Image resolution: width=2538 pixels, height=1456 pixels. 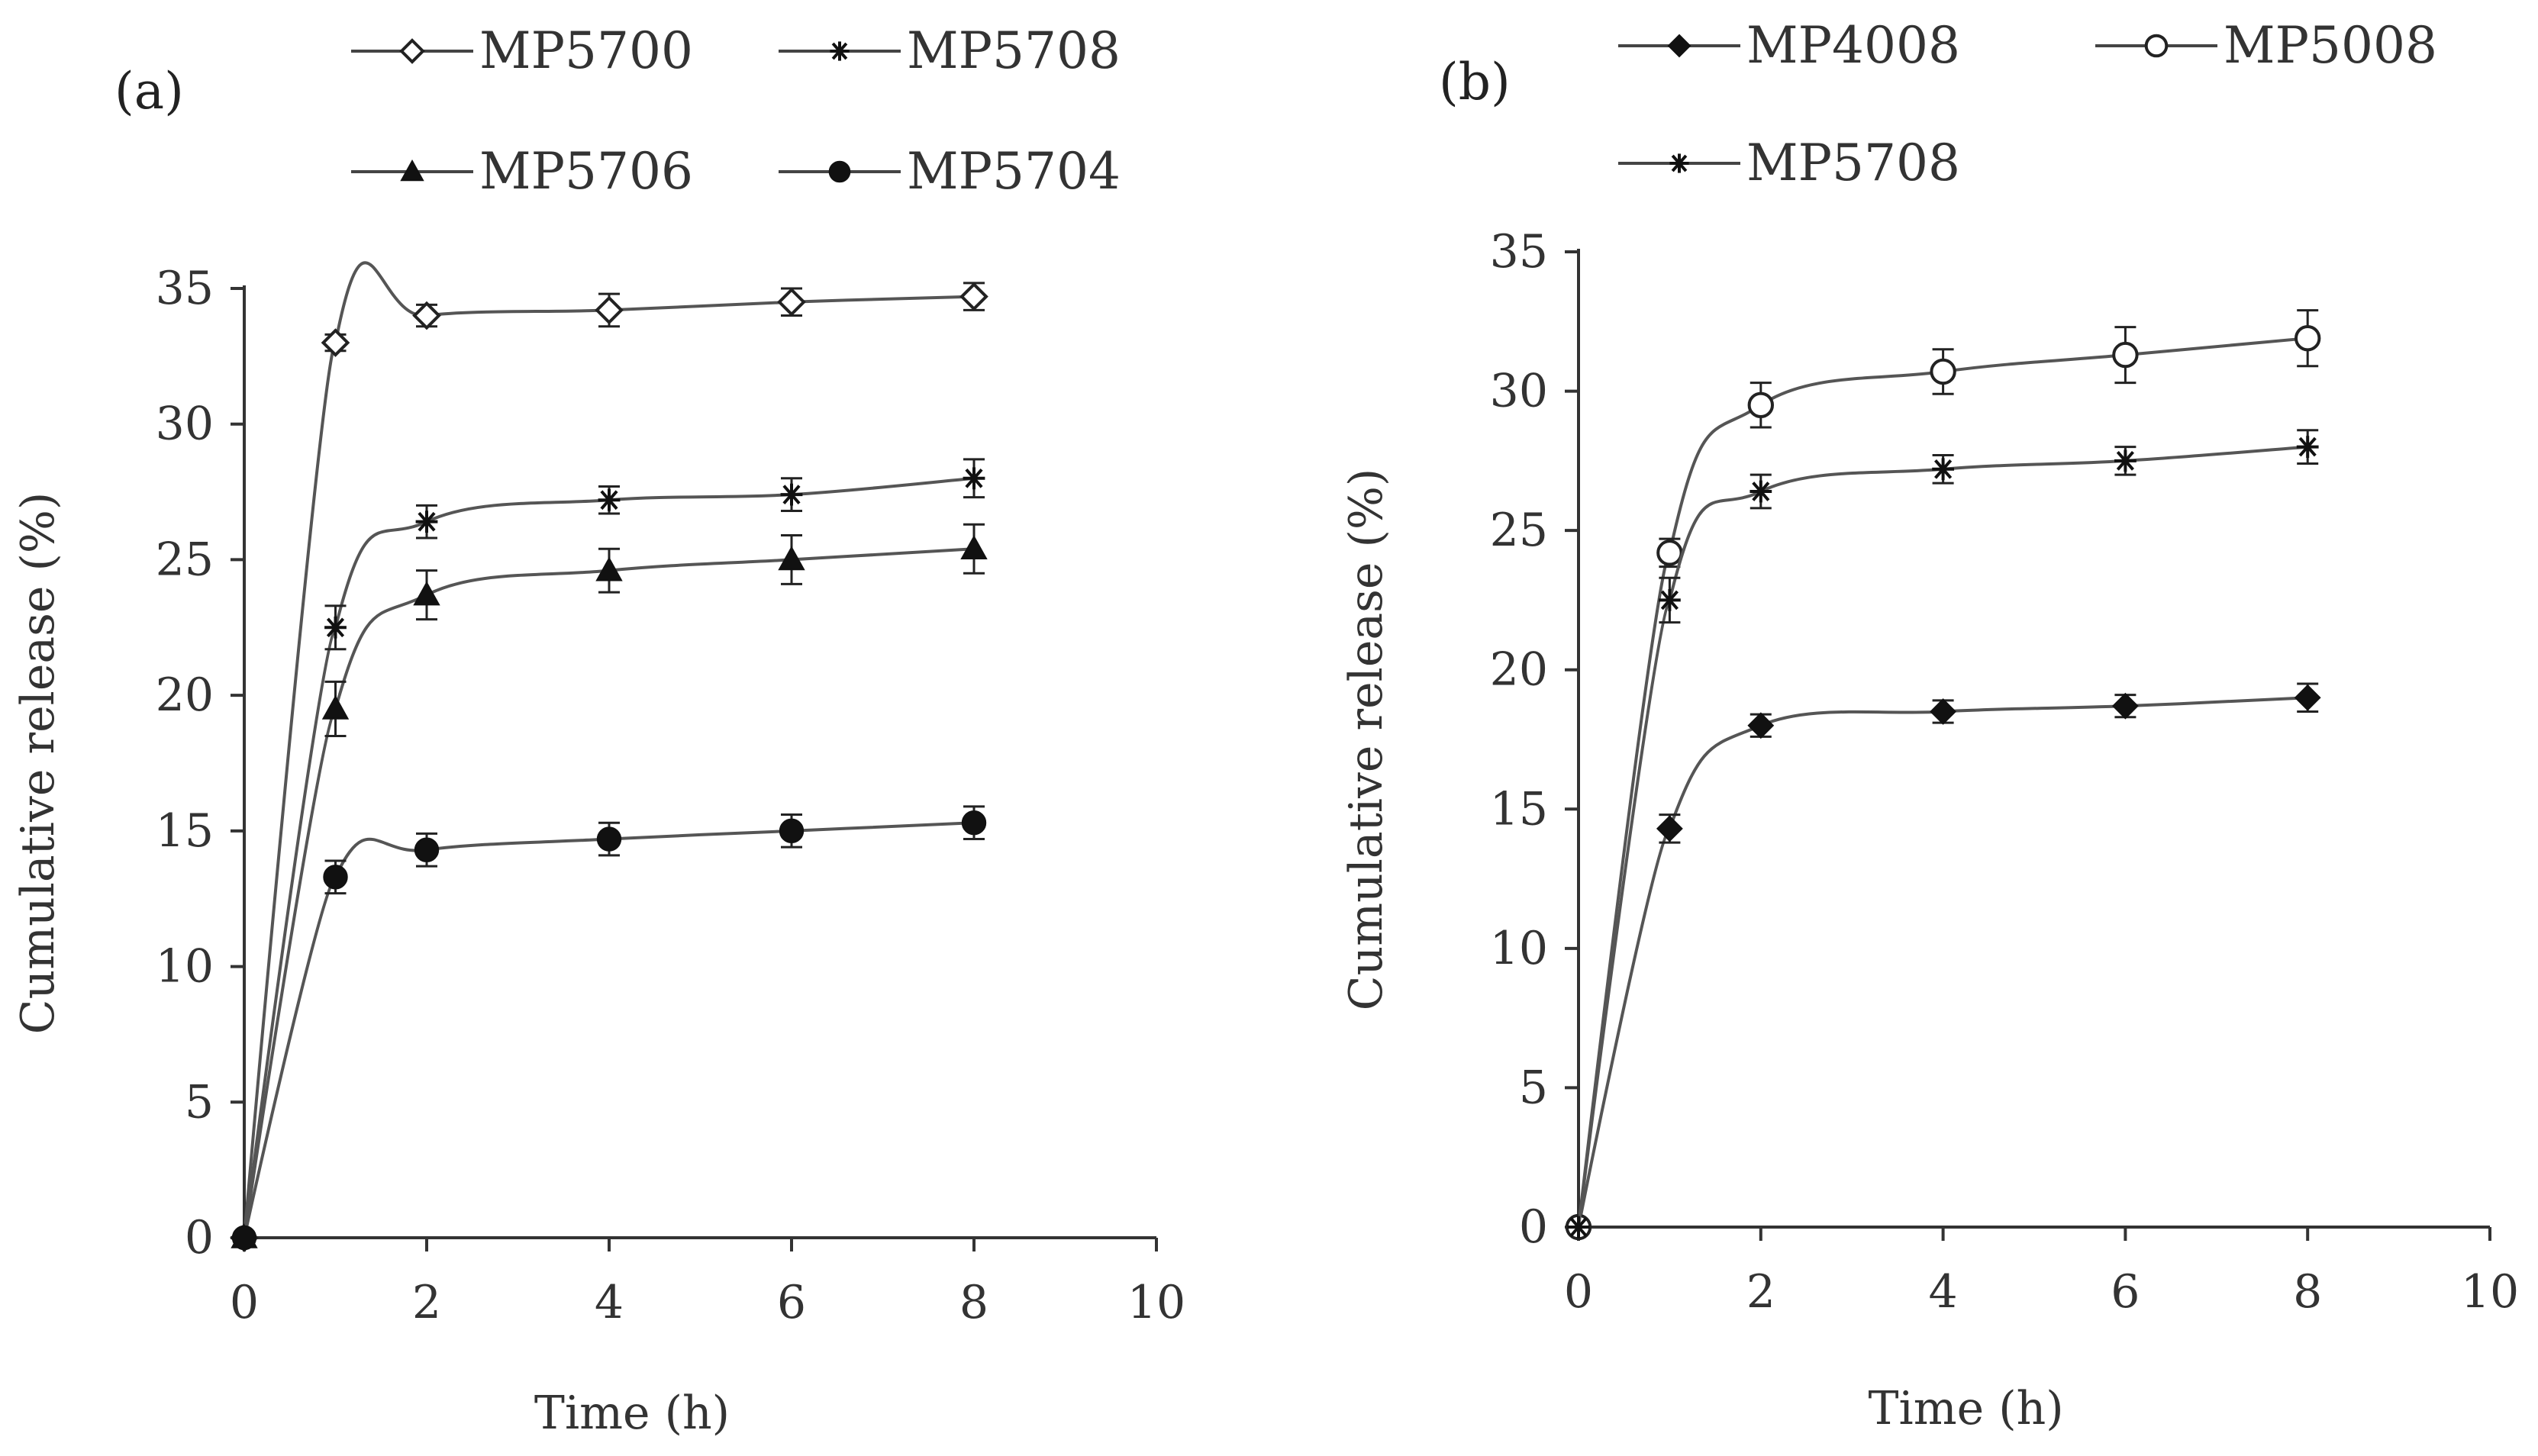 I want to click on series-MP4008, so click(x=1943, y=961).